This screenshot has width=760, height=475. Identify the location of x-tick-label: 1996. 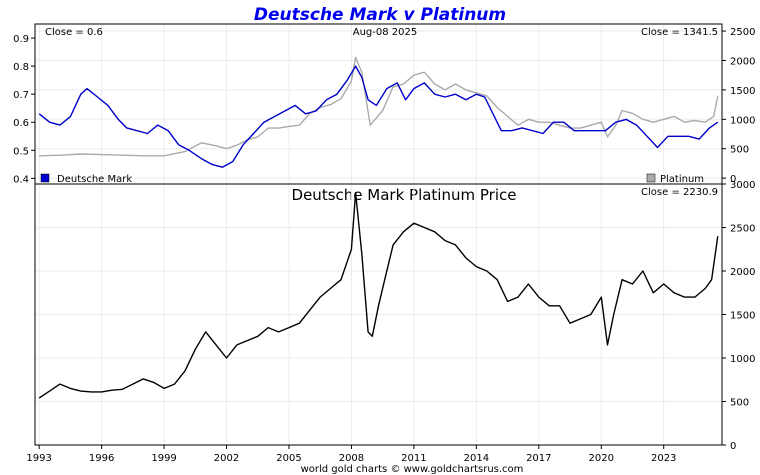
(101, 458).